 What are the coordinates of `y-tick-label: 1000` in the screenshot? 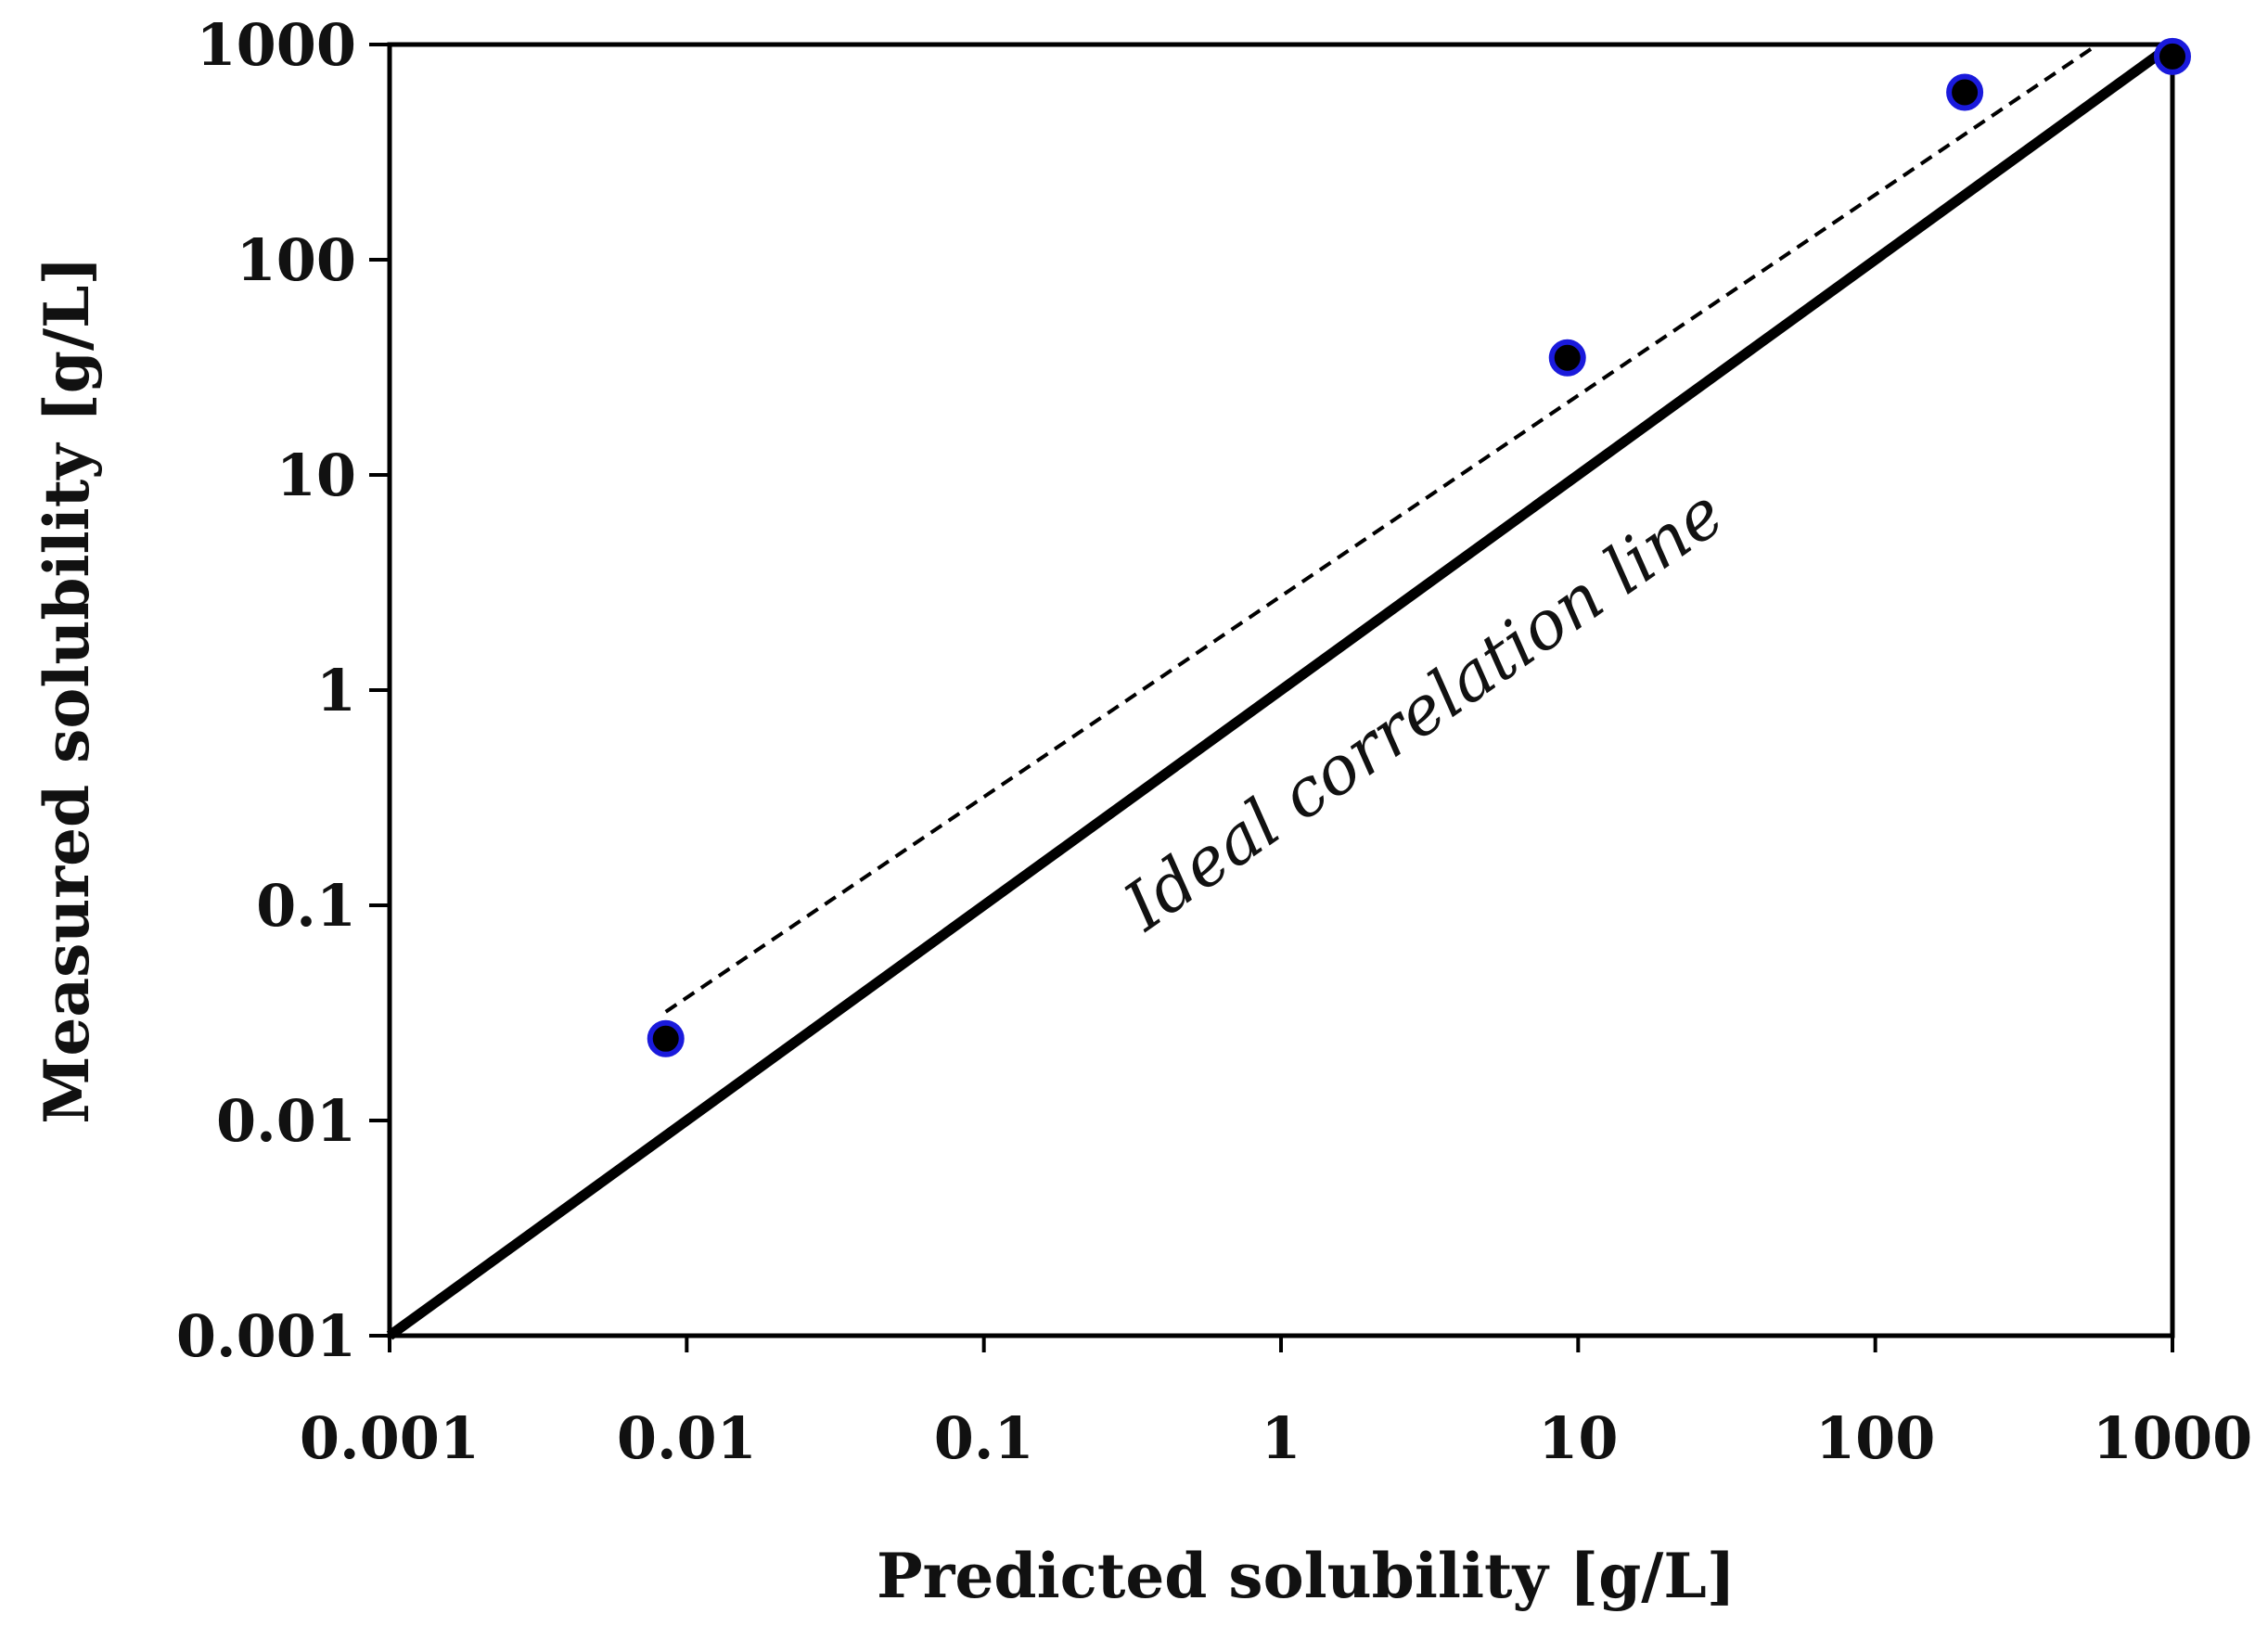 It's located at (276, 45).